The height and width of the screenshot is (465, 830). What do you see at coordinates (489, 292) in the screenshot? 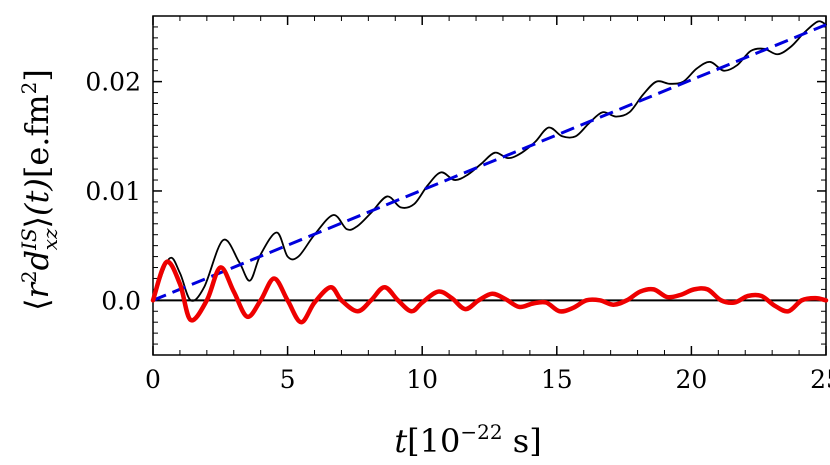
I see `series-red-line` at bounding box center [489, 292].